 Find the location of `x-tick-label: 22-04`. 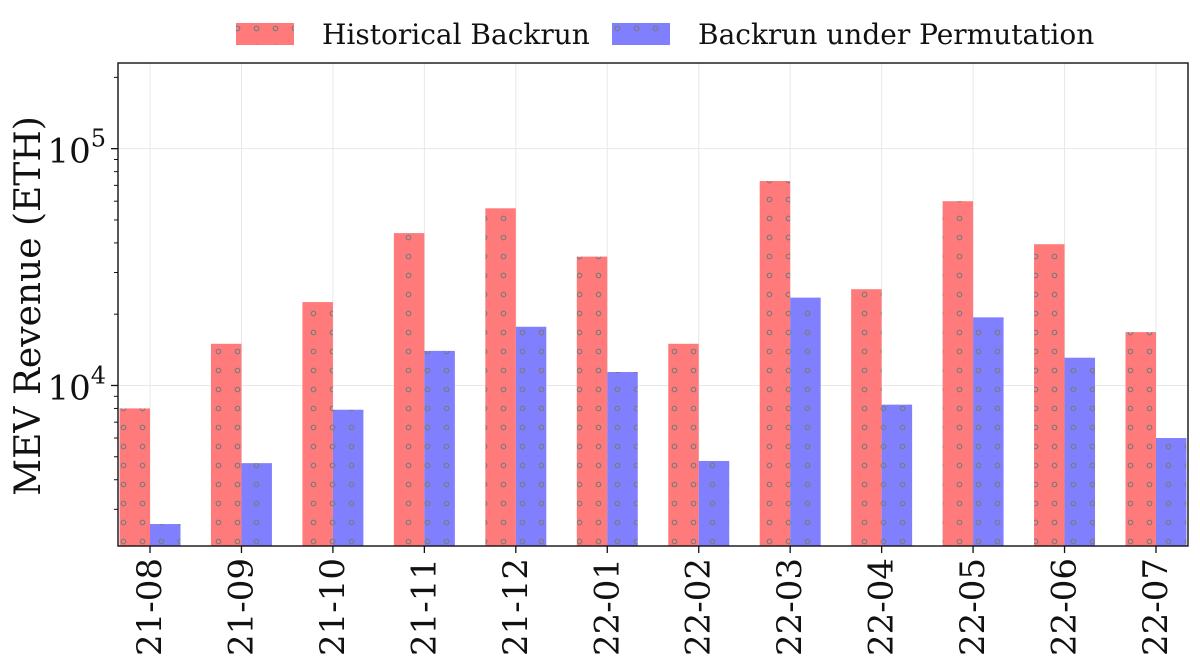

x-tick-label: 22-04 is located at coordinates (882, 607).